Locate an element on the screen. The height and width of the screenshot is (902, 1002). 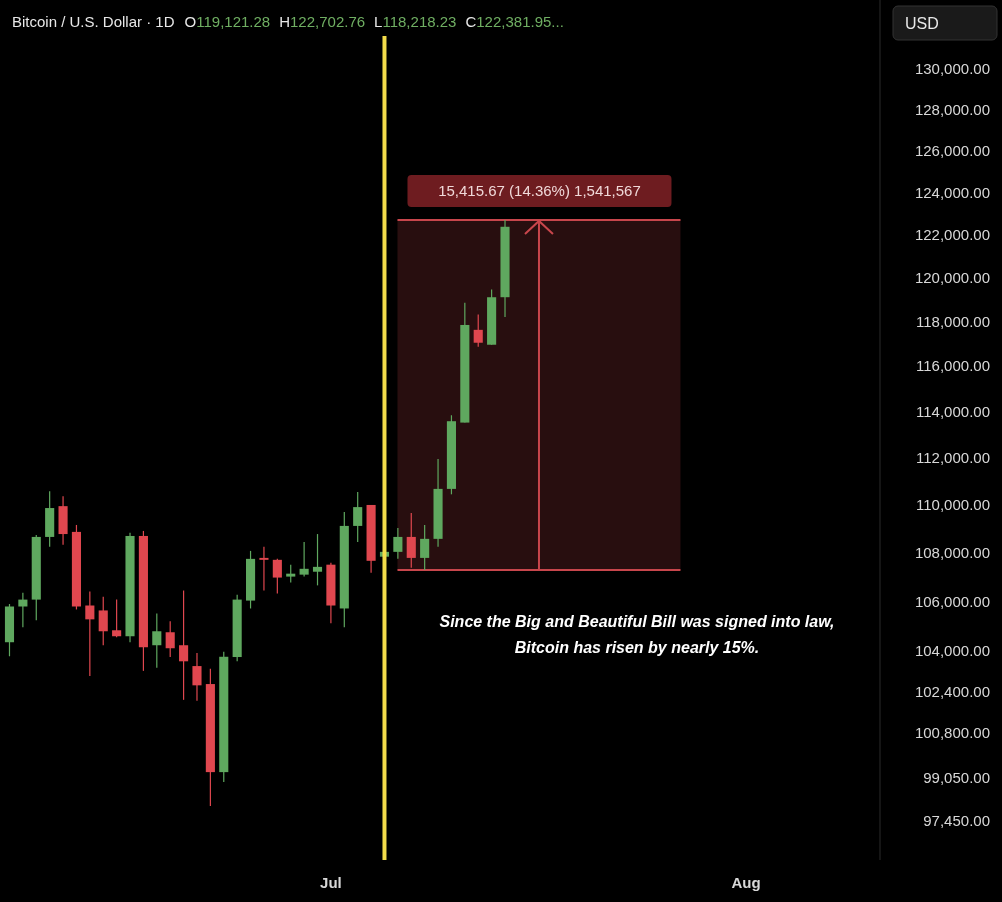
y-tick-label: 128,000.00 is located at coordinates (952, 109).